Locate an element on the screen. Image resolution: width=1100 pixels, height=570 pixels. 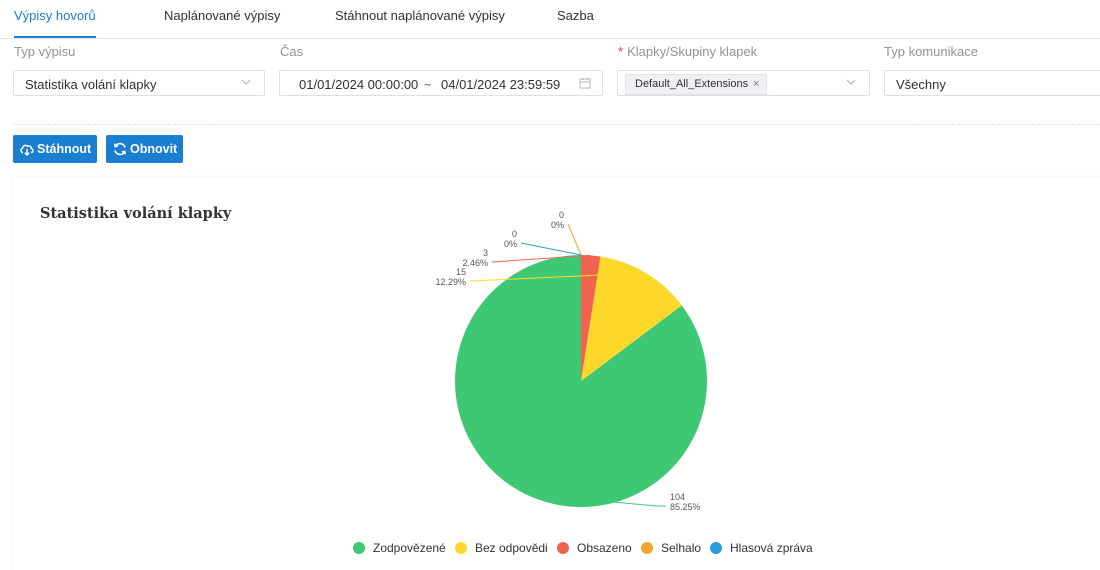
slice-value-label-3: 0 is located at coordinates (561, 215).